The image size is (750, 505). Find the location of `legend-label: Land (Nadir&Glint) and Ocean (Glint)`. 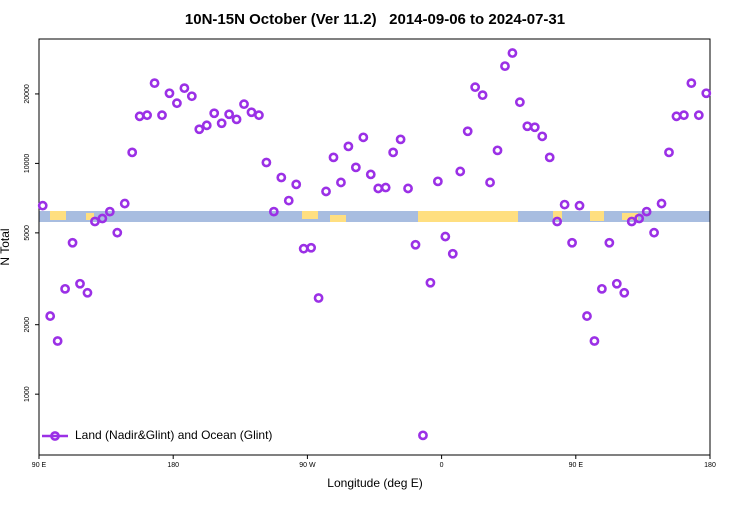

legend-label: Land (Nadir&Glint) and Ocean (Glint) is located at coordinates (173, 435).